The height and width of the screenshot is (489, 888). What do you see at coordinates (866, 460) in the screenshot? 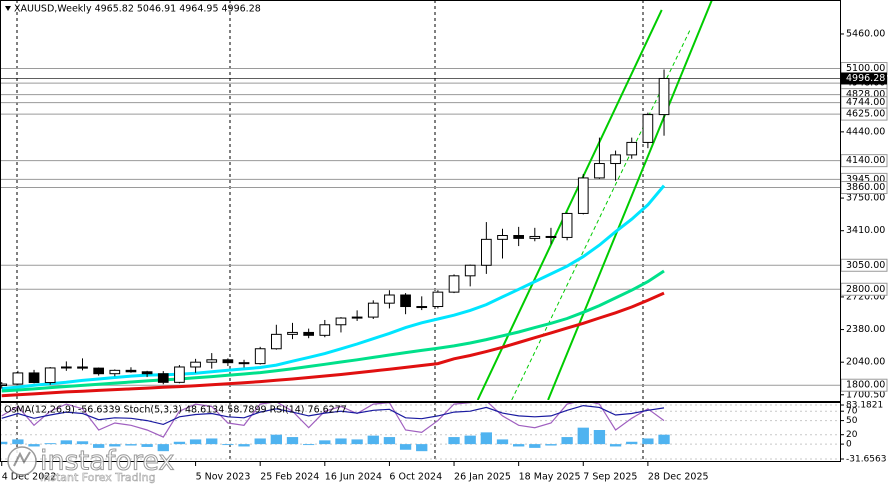
I see `indicator-tick-label: -31.6563` at bounding box center [866, 460].